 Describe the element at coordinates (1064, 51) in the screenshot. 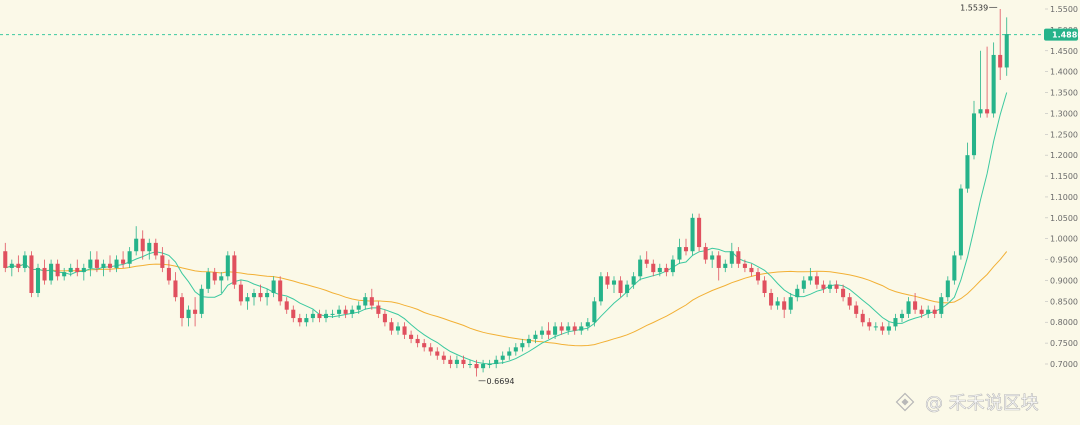

I see `y-tick-label: 1.4500` at that location.